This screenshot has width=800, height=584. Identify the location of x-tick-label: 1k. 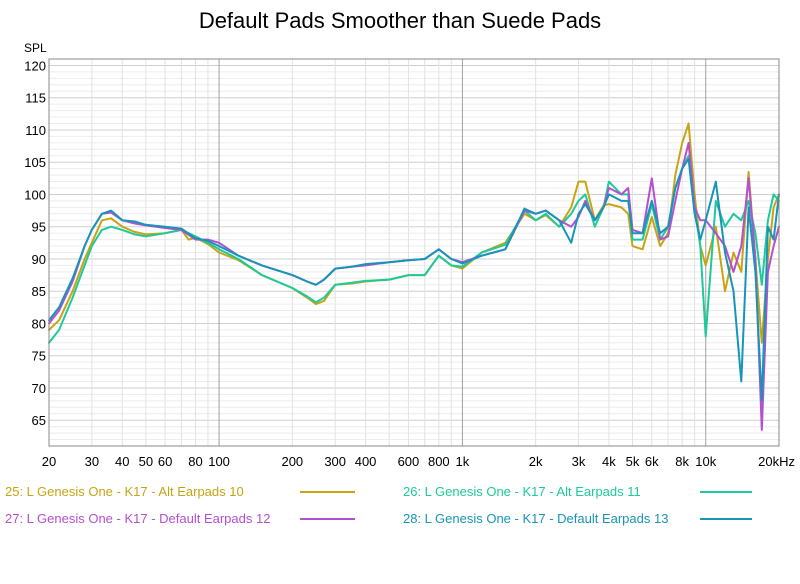
(463, 461).